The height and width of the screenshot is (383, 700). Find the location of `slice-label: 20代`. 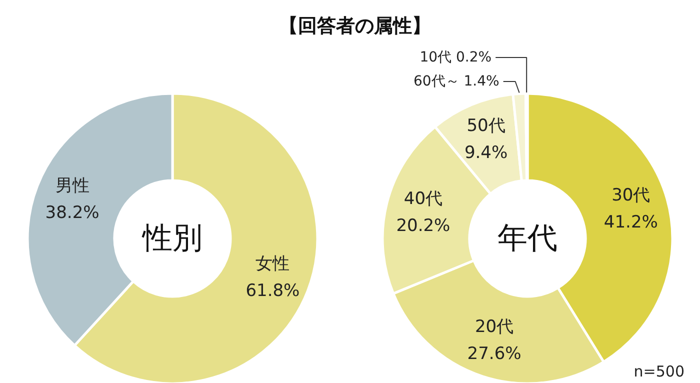

slice-label: 20代 is located at coordinates (494, 327).